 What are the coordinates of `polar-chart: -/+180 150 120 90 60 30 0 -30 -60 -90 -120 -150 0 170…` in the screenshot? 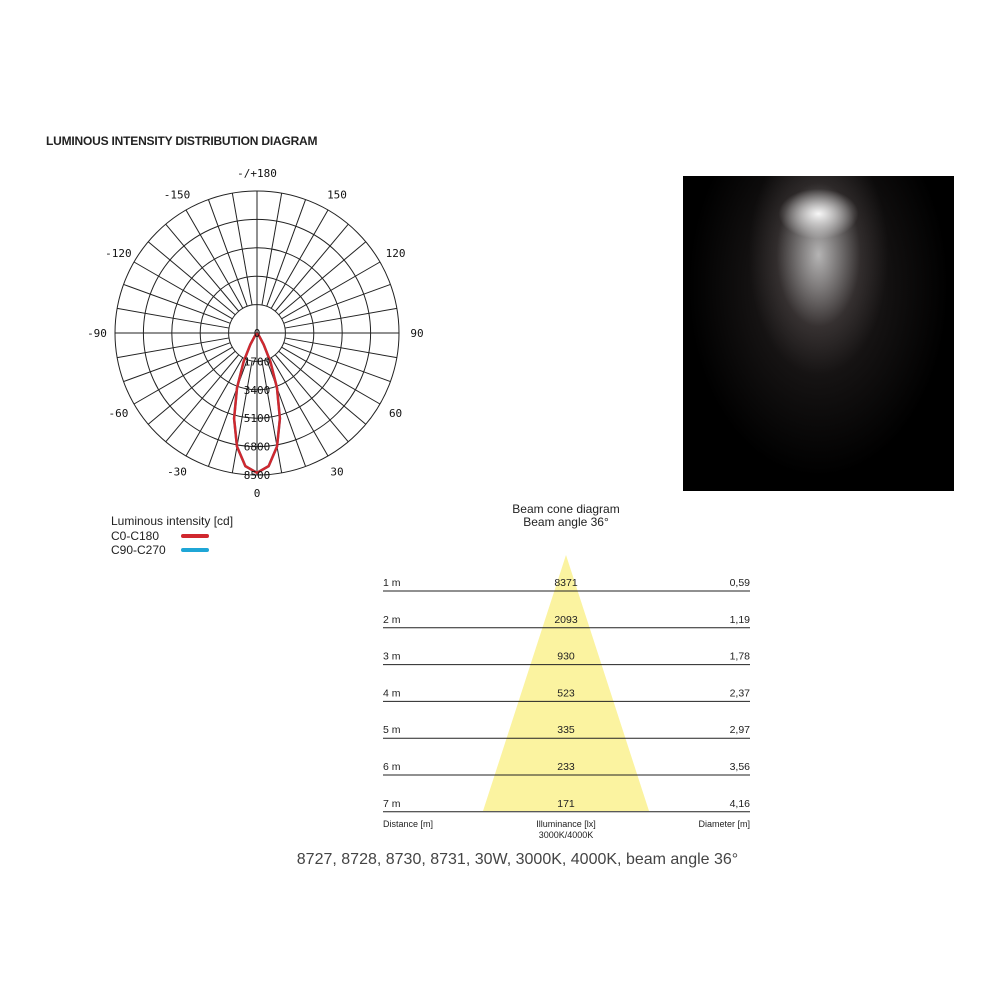 It's located at (255, 333).